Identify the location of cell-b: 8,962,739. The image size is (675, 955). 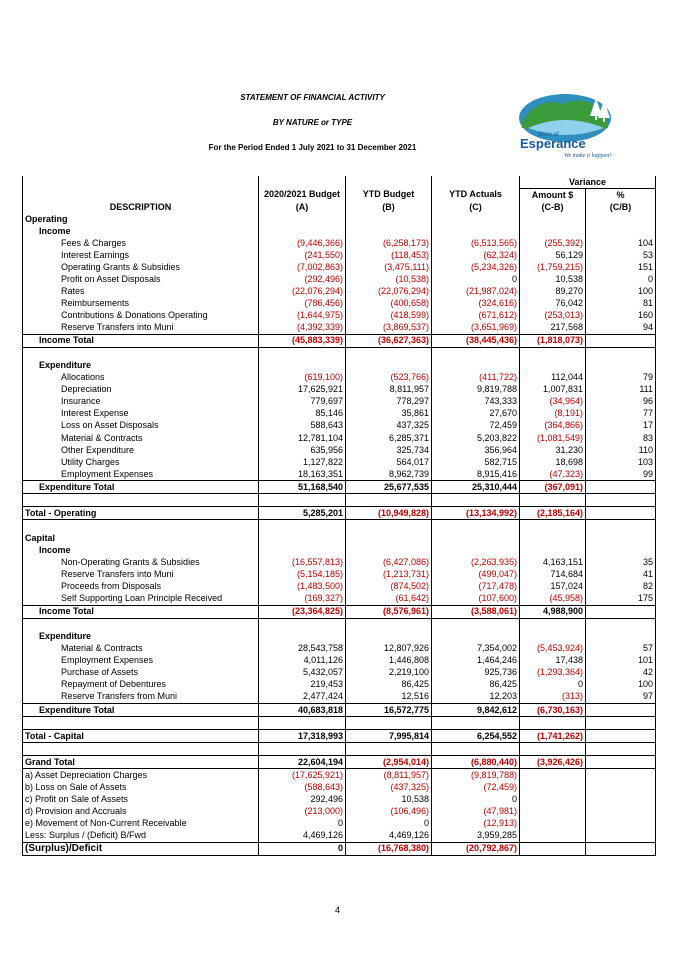
(388, 474).